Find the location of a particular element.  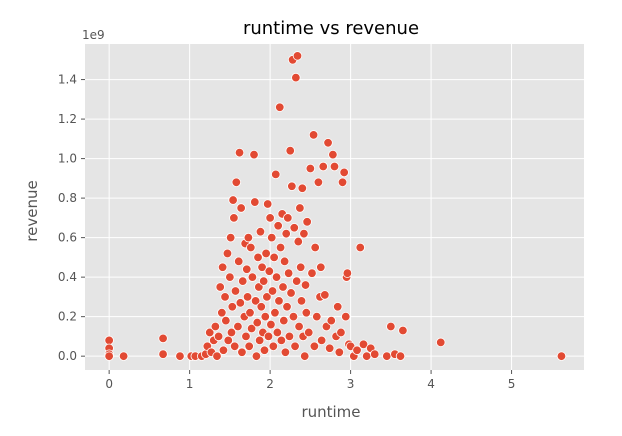

chart-title: runtime vs revenue is located at coordinates (331, 28).